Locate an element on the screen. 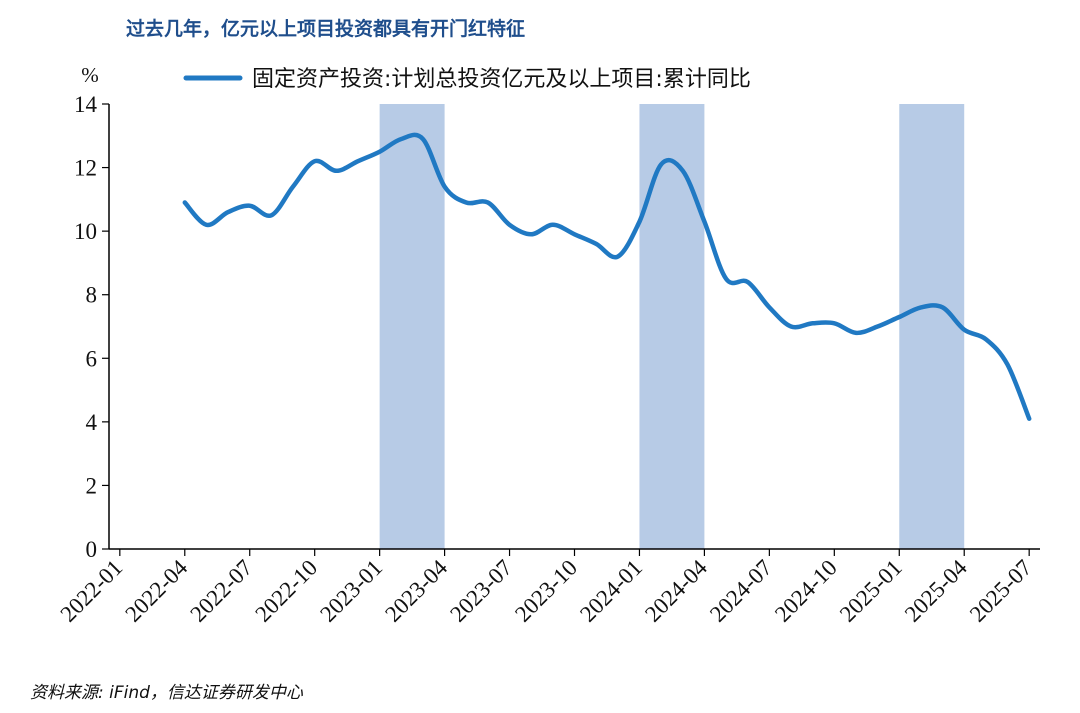 Image resolution: width=1080 pixels, height=713 pixels. legend-label: 固定资产投资:计划总投资亿元及以上项目:累计同比 is located at coordinates (501, 79).